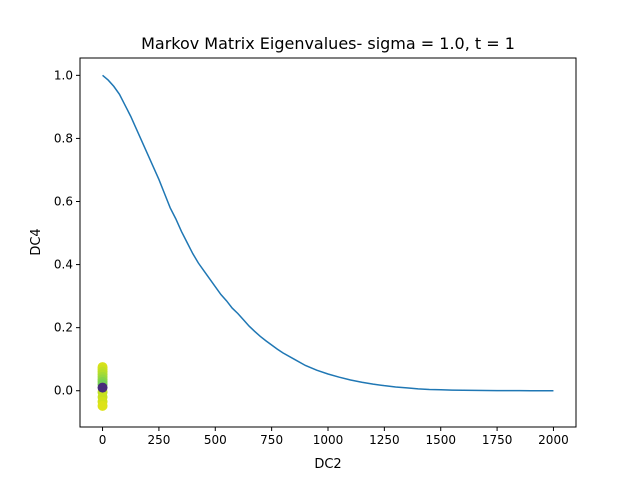 The image size is (640, 480). Describe the element at coordinates (67, 233) in the screenshot. I see `y-axis: 0.0 0.2 0.4 0.6 0.8 1.0` at that location.